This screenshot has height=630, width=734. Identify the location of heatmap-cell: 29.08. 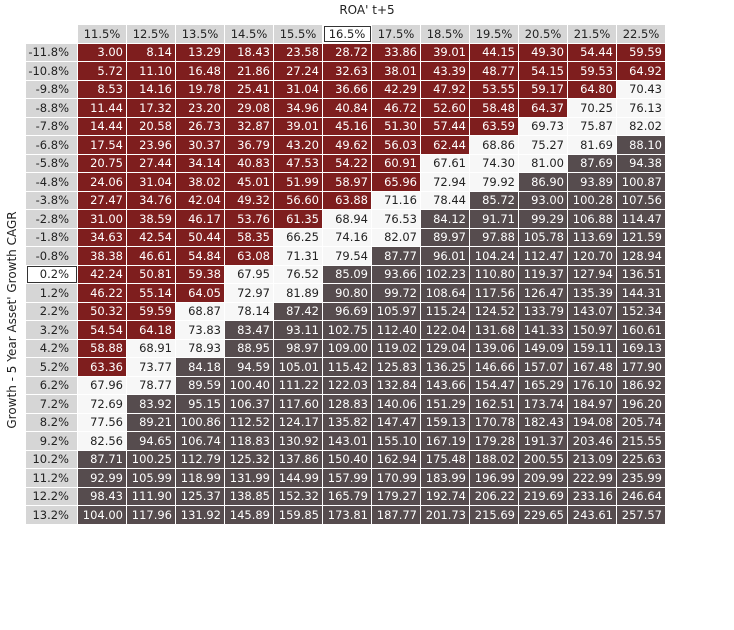
(249, 108).